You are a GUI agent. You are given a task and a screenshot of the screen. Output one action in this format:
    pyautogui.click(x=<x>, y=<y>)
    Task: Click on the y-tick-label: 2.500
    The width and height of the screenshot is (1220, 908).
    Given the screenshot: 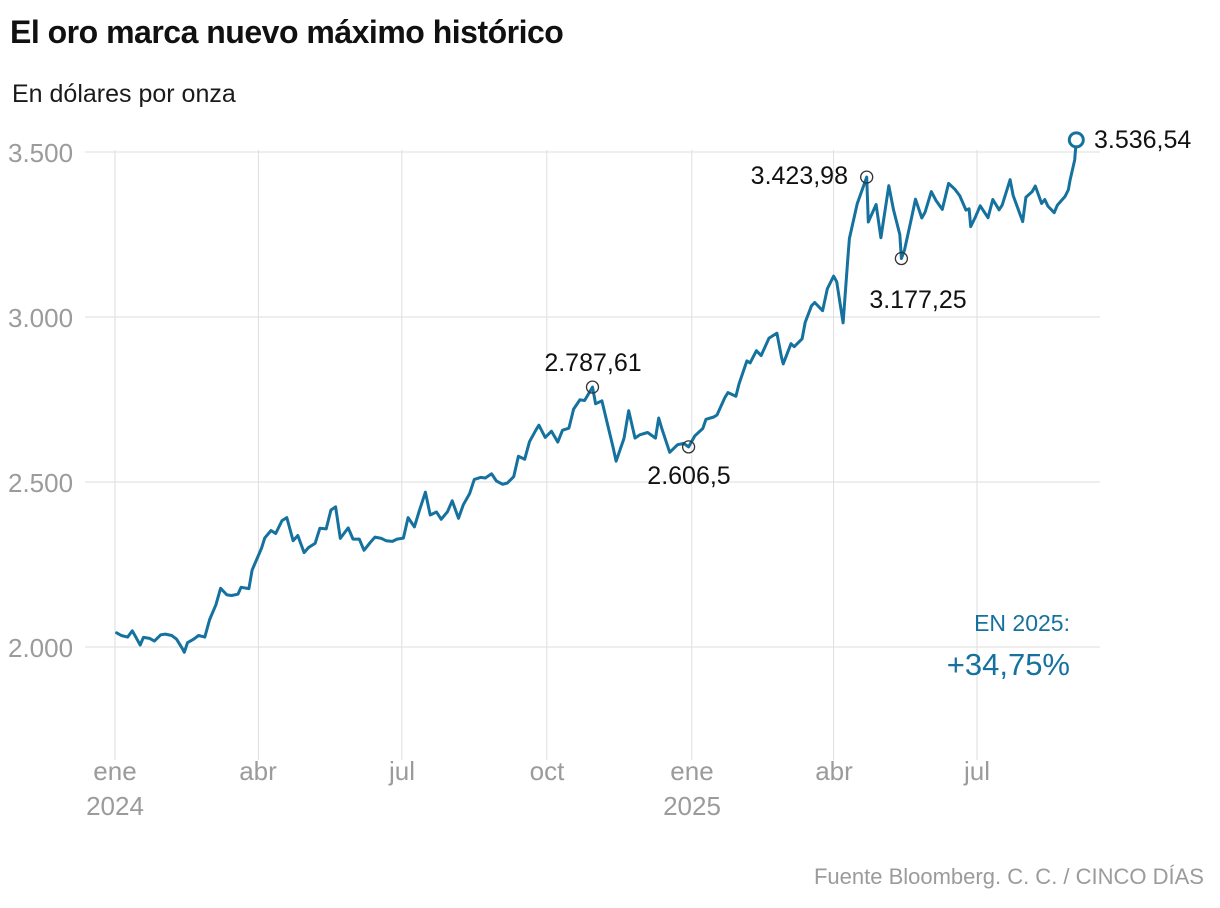 What is the action you would take?
    pyautogui.click(x=41, y=483)
    